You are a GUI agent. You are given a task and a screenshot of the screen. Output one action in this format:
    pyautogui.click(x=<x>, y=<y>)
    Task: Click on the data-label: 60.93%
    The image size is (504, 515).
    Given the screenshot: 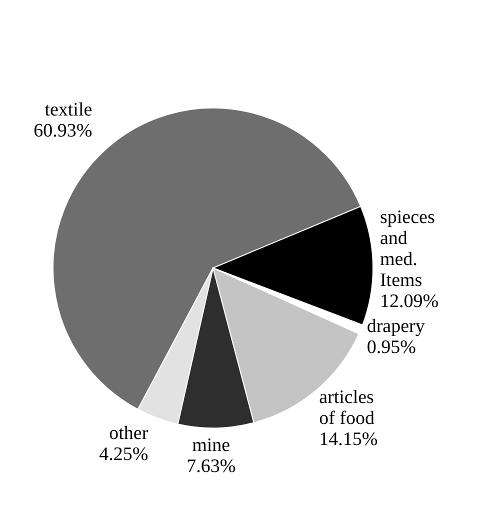 What is the action you would take?
    pyautogui.click(x=63, y=131)
    